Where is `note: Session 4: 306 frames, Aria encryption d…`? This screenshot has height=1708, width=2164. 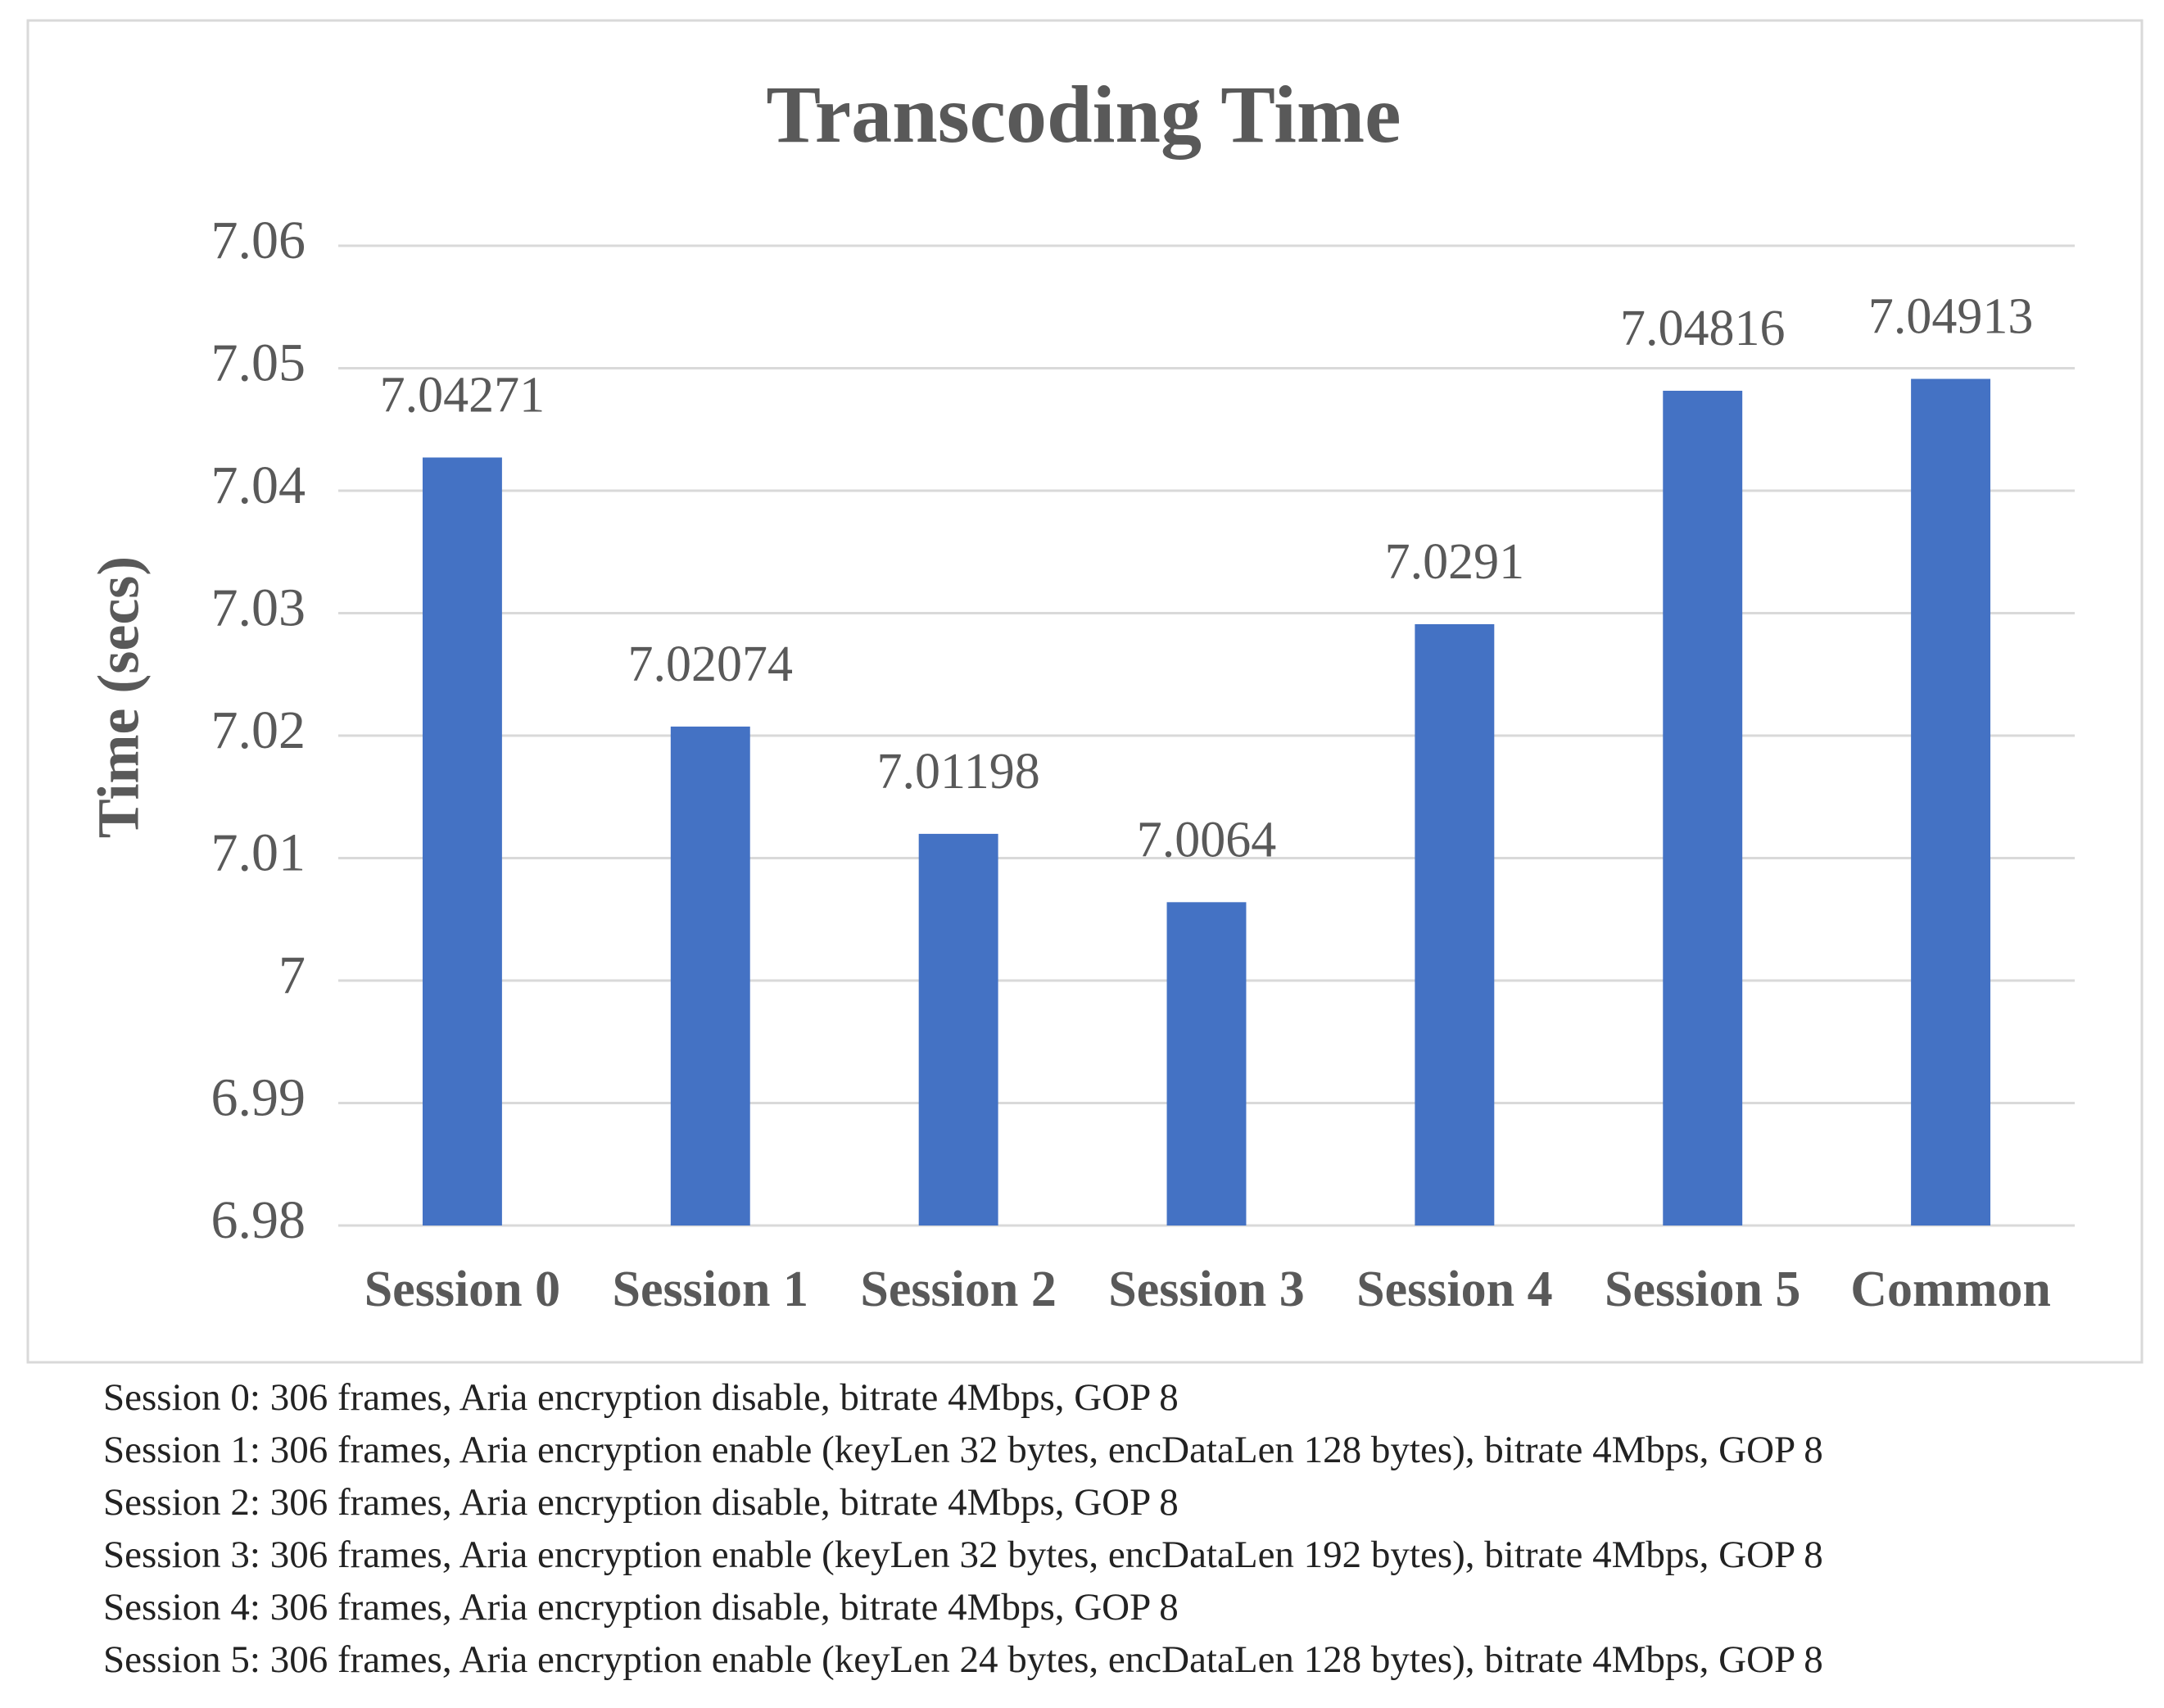 note: Session 4: 306 frames, Aria encryption d… is located at coordinates (641, 1608).